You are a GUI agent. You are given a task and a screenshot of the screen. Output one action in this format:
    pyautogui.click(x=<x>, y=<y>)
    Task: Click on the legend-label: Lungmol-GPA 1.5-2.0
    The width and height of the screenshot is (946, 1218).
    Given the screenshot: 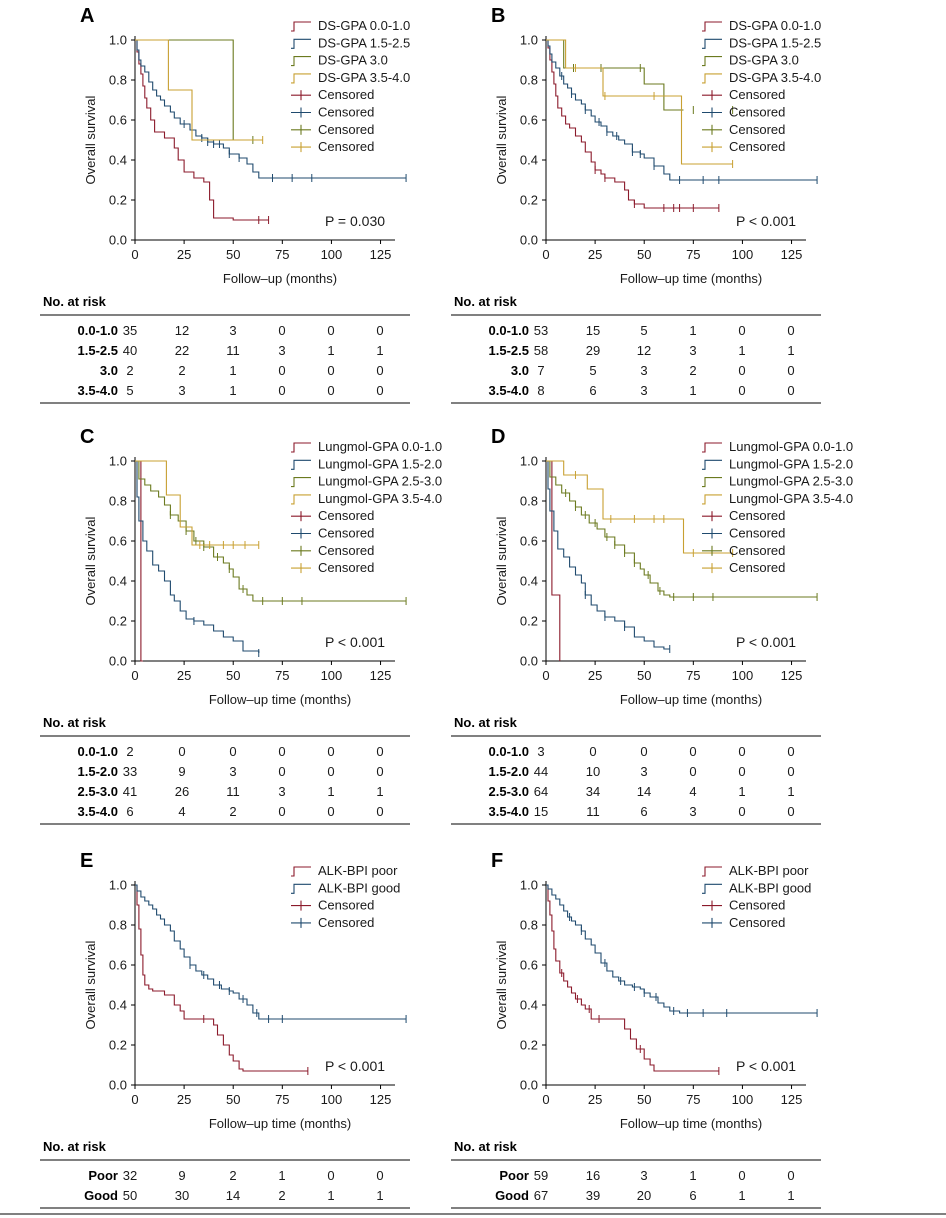 What is the action you would take?
    pyautogui.click(x=380, y=463)
    